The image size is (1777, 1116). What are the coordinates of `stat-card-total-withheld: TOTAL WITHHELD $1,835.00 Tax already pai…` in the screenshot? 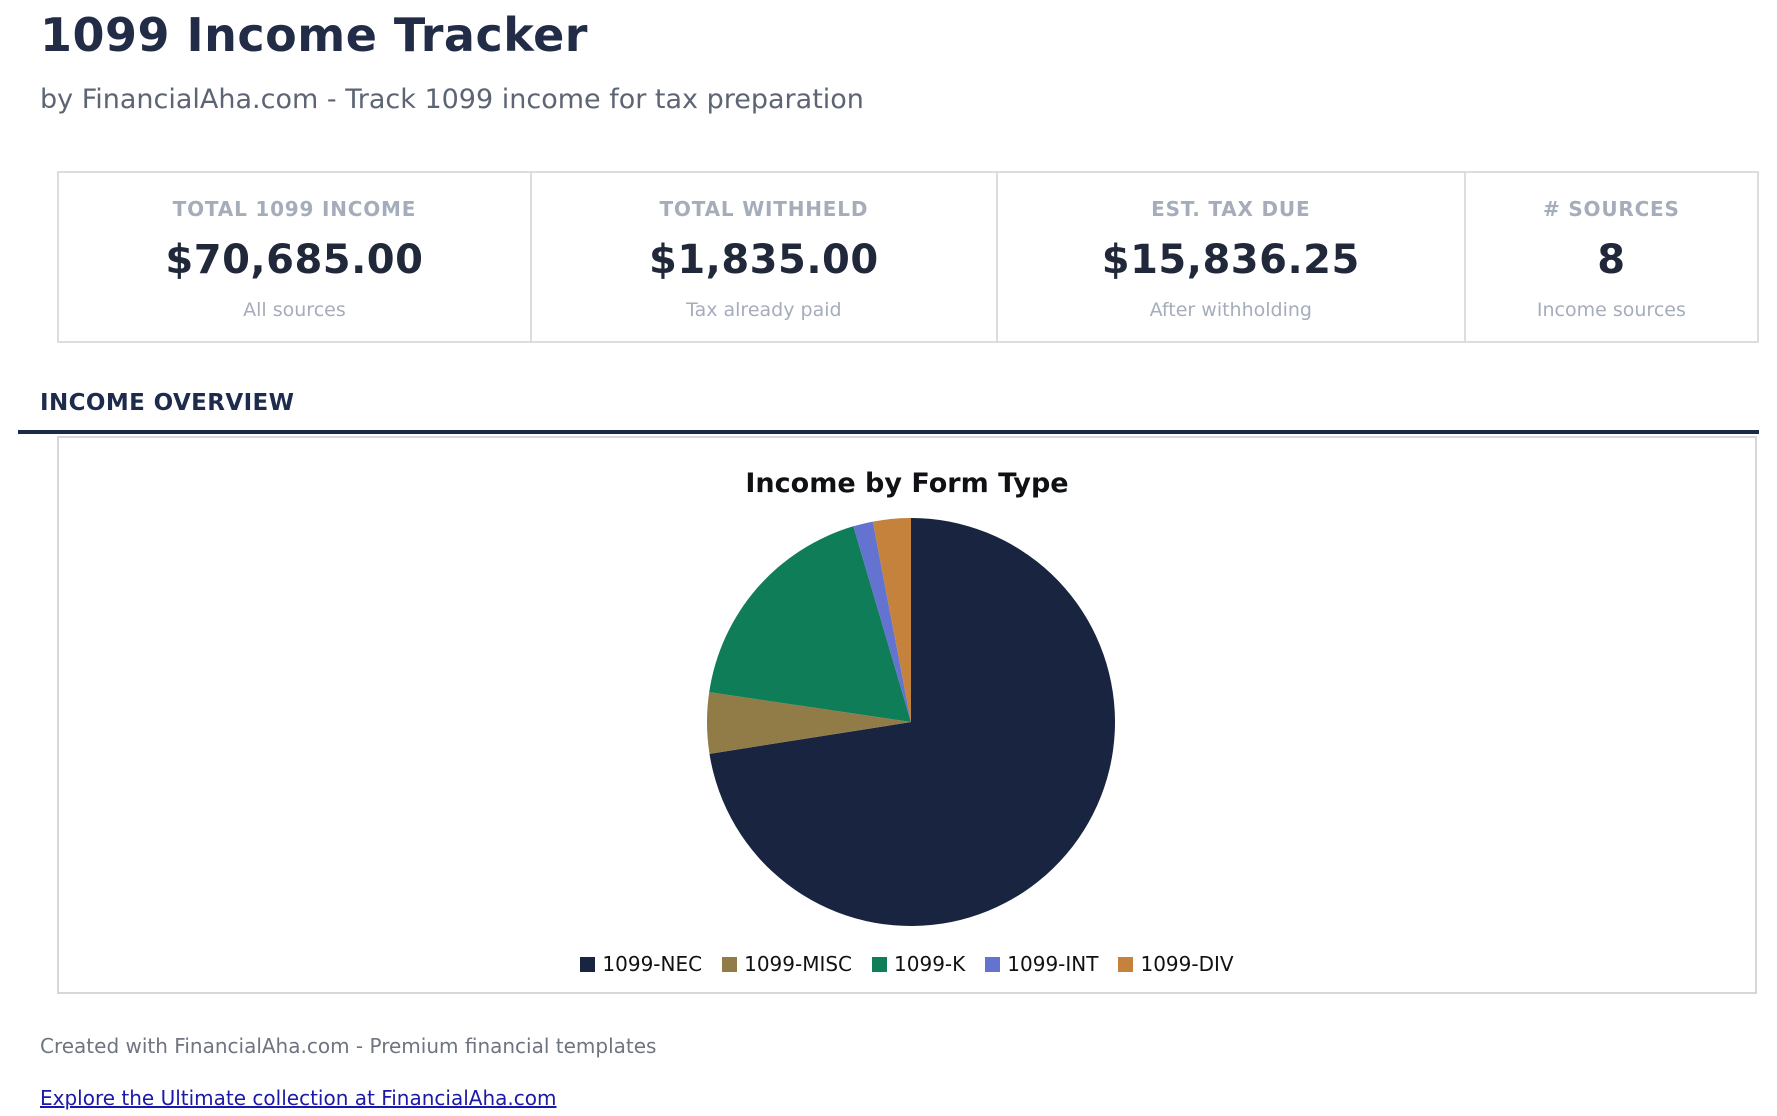 It's located at (765, 257).